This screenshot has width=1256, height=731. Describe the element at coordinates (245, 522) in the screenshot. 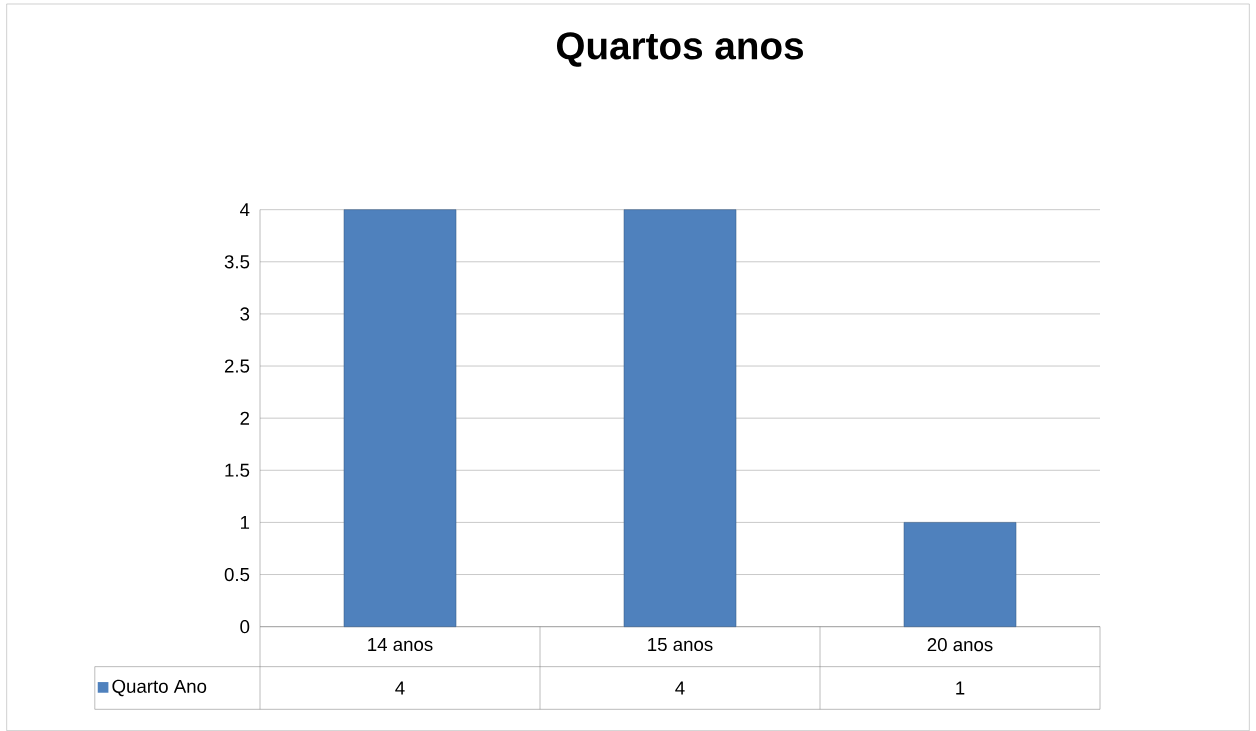

I see `y-tick-label: 1` at that location.